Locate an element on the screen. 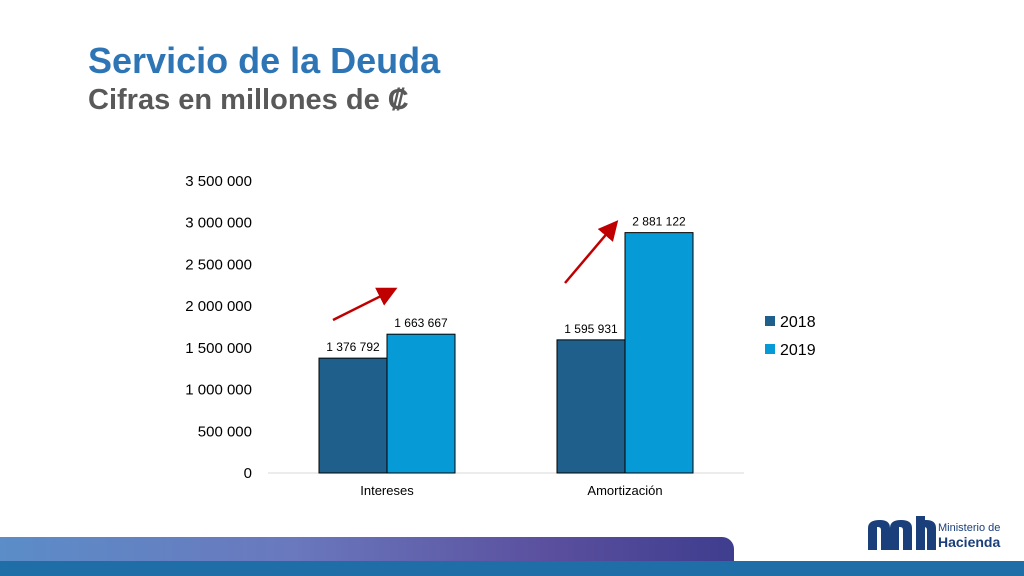 The height and width of the screenshot is (576, 1024). y-tick-label: 3 000 000 is located at coordinates (218, 223).